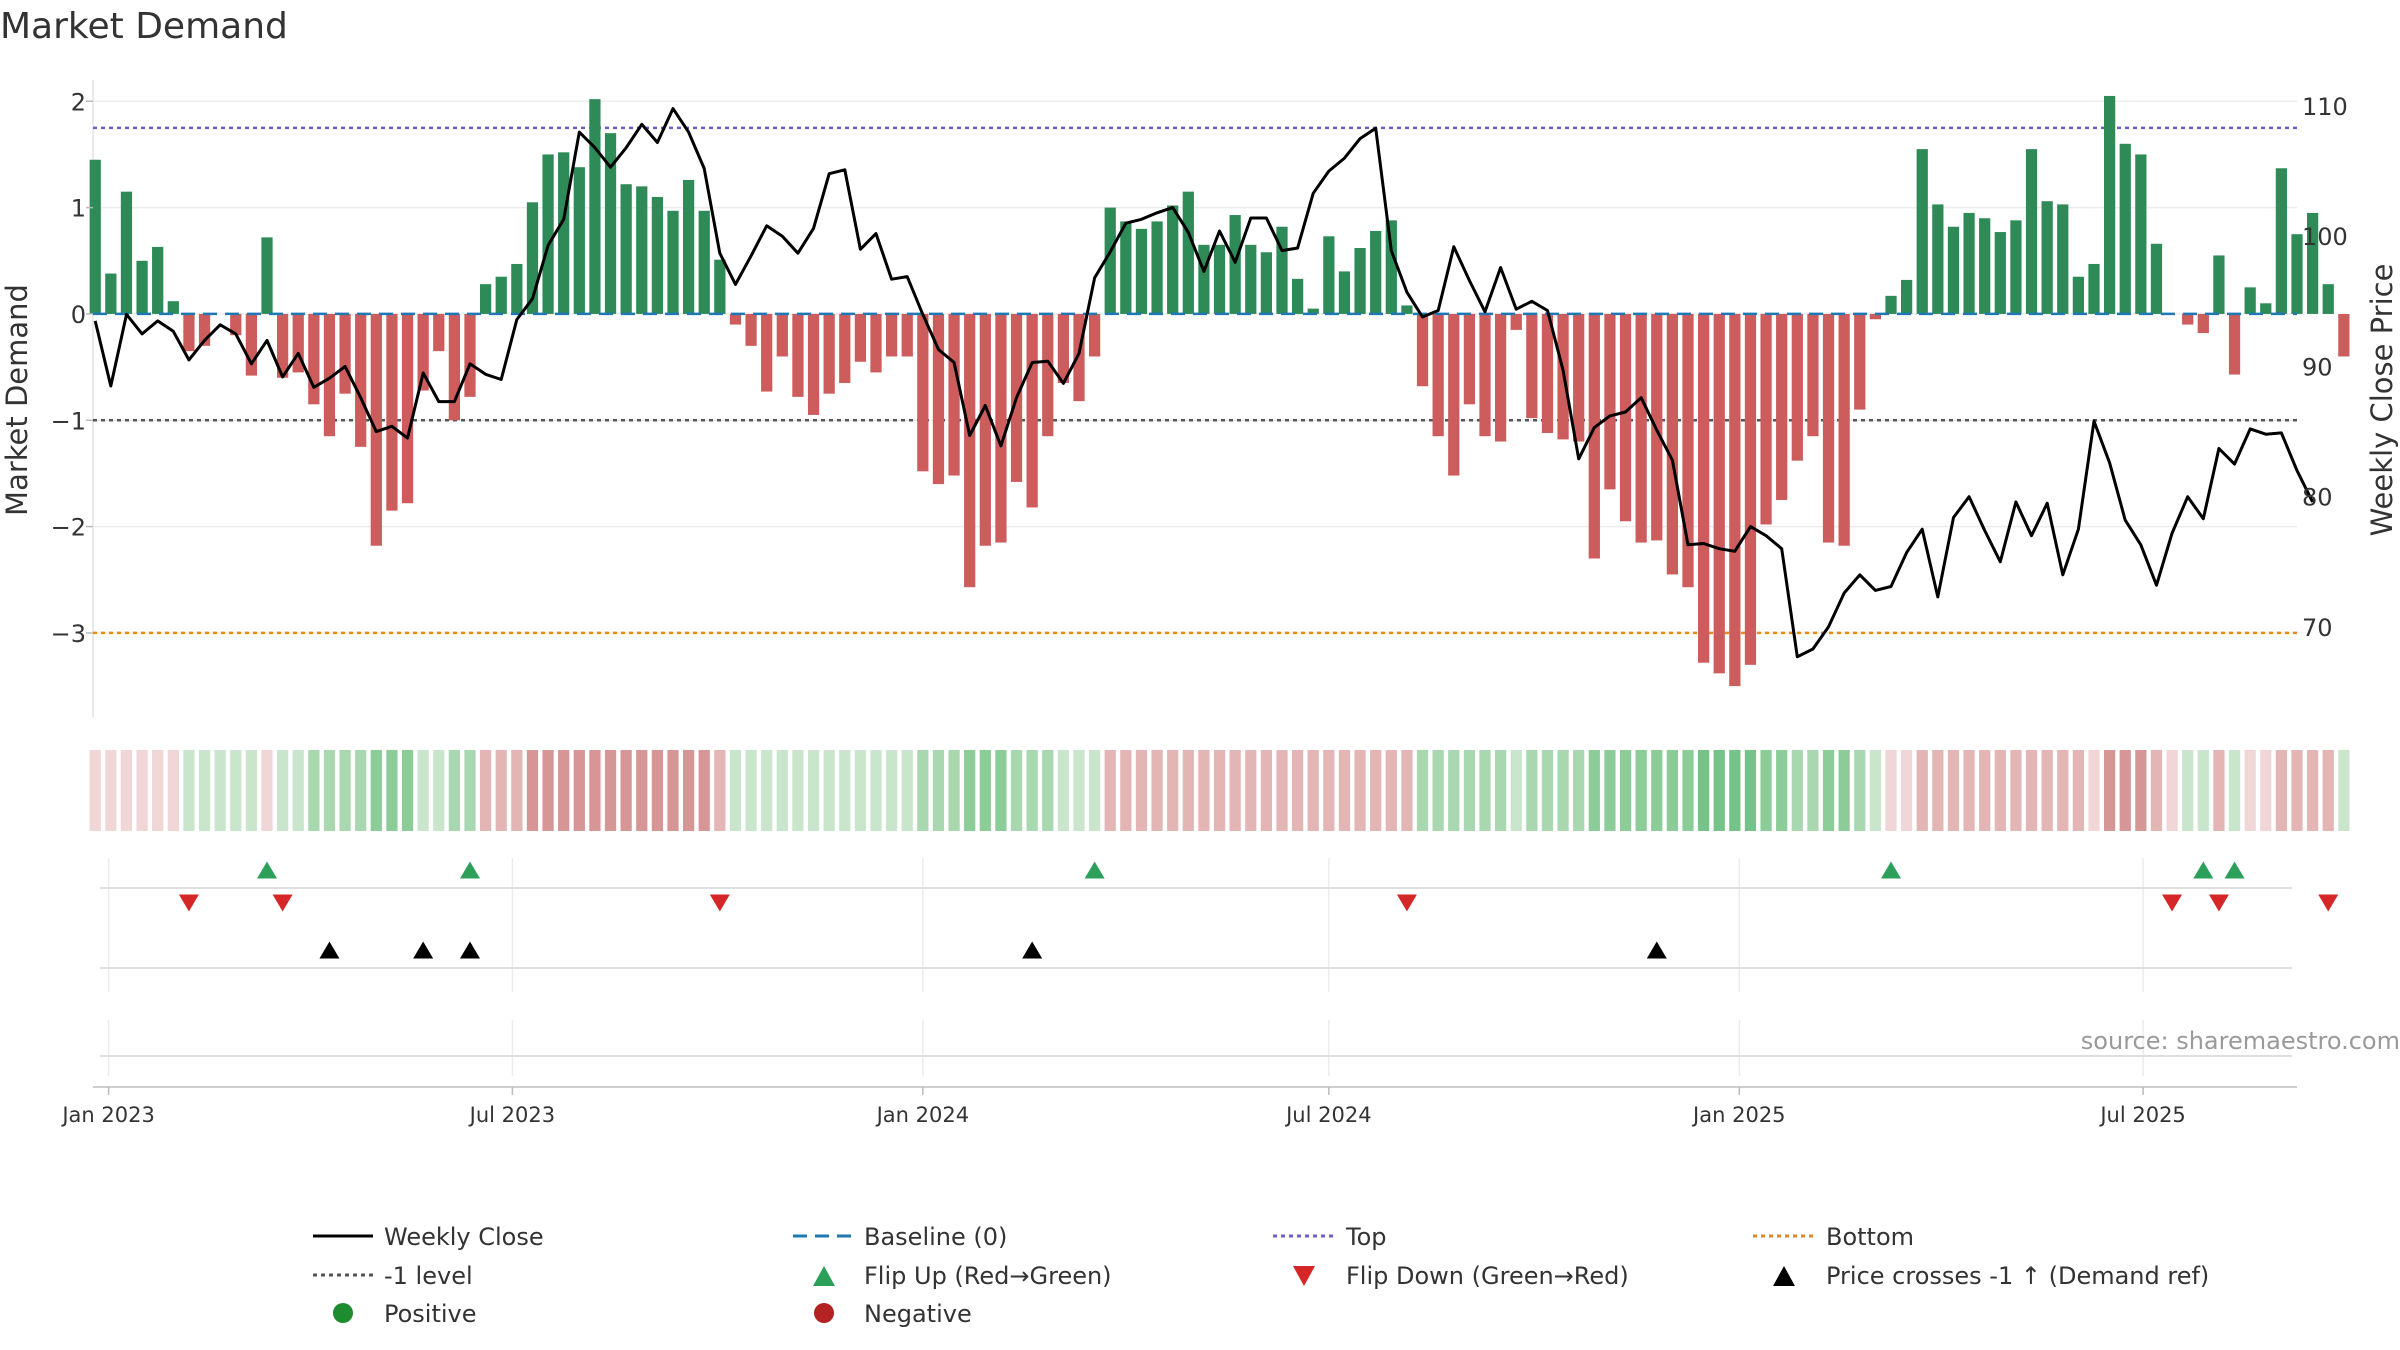 The height and width of the screenshot is (1350, 2400). I want to click on price-cross-marker, so click(423, 950).